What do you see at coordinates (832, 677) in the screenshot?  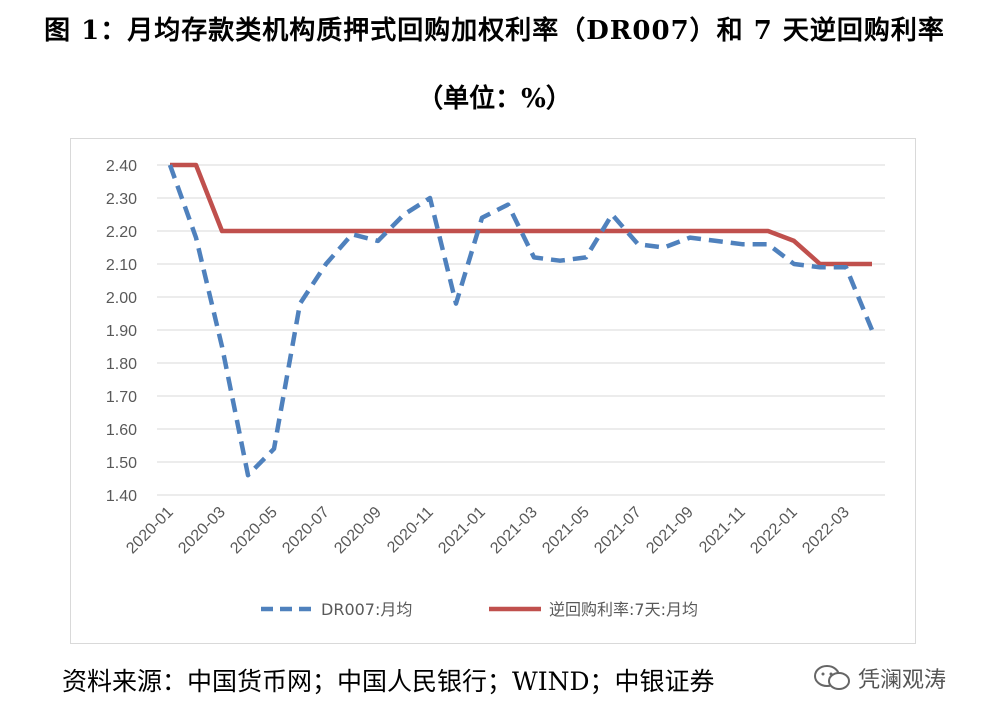 I see `chat-bubbles-icon` at bounding box center [832, 677].